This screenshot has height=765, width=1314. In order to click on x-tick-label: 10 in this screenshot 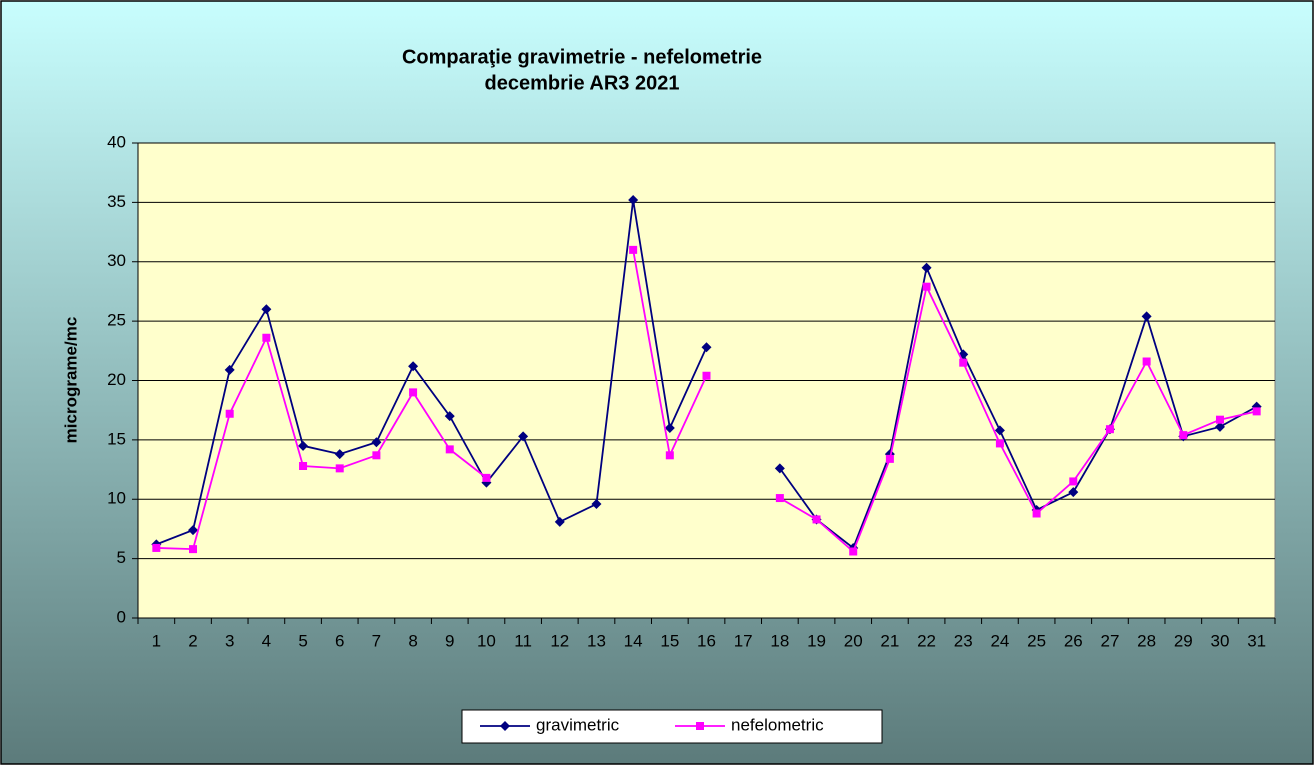, I will do `click(486, 640)`.